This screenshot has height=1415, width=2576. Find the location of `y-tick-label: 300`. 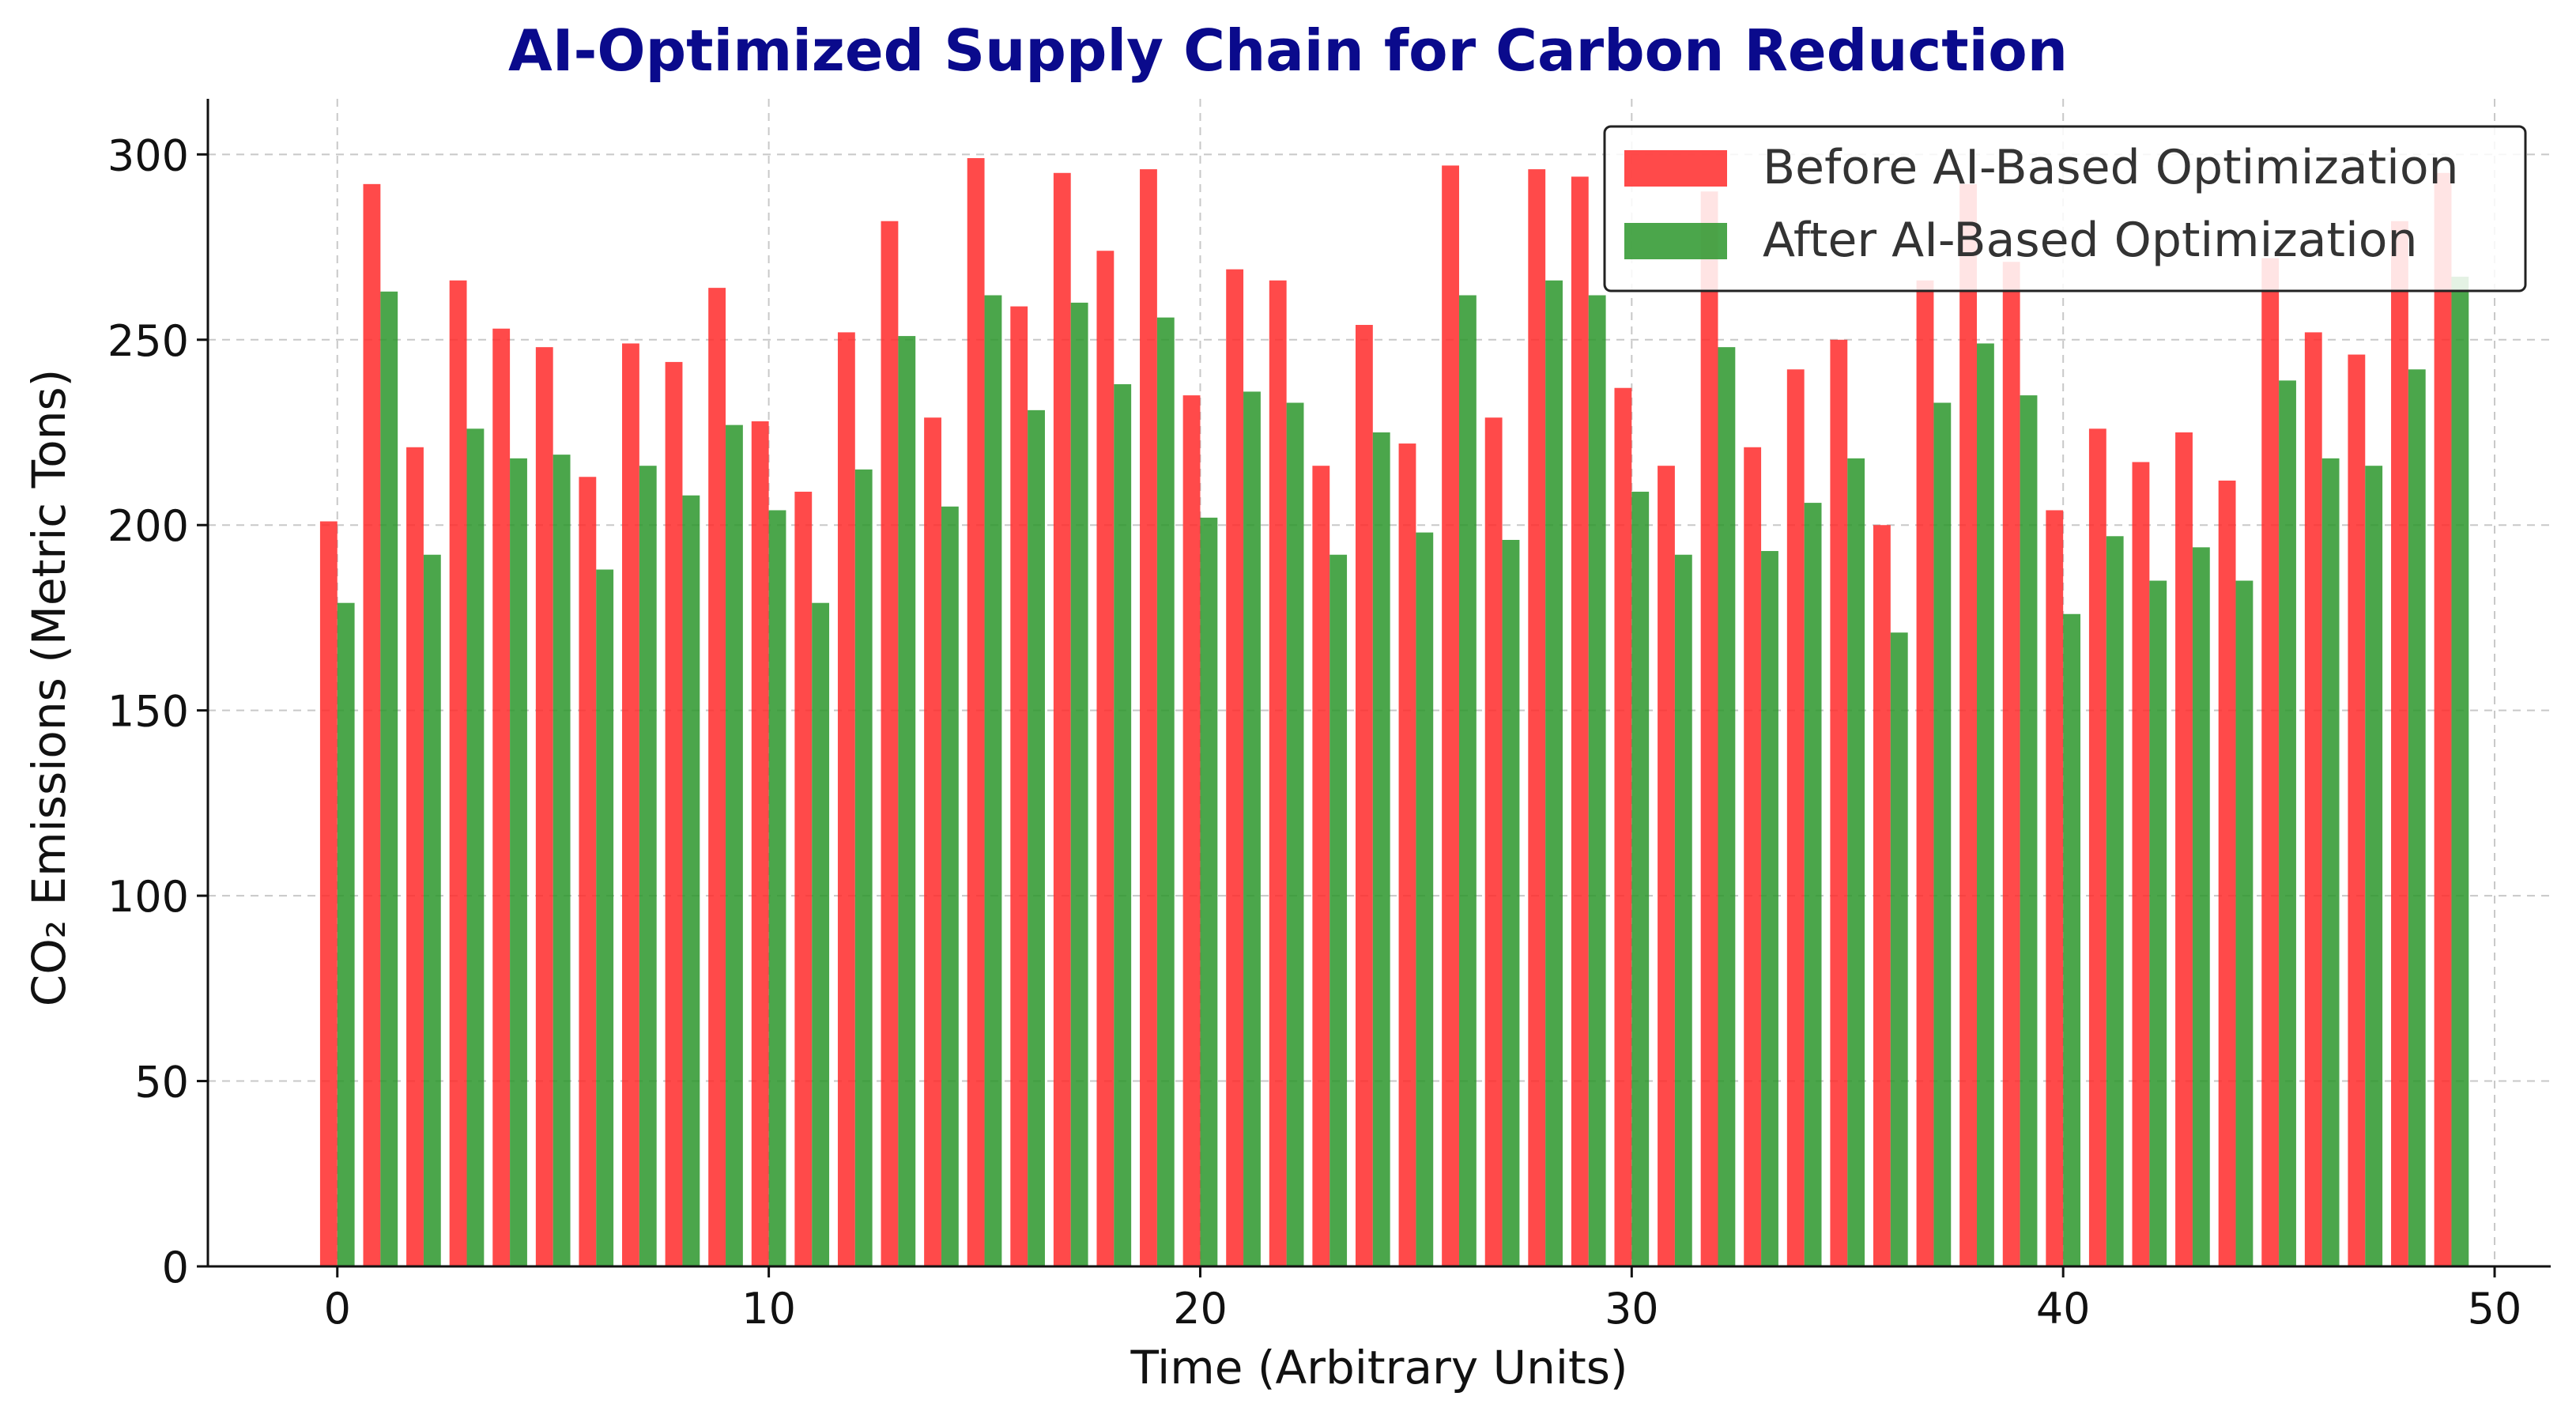

y-tick-label: 300 is located at coordinates (148, 155).